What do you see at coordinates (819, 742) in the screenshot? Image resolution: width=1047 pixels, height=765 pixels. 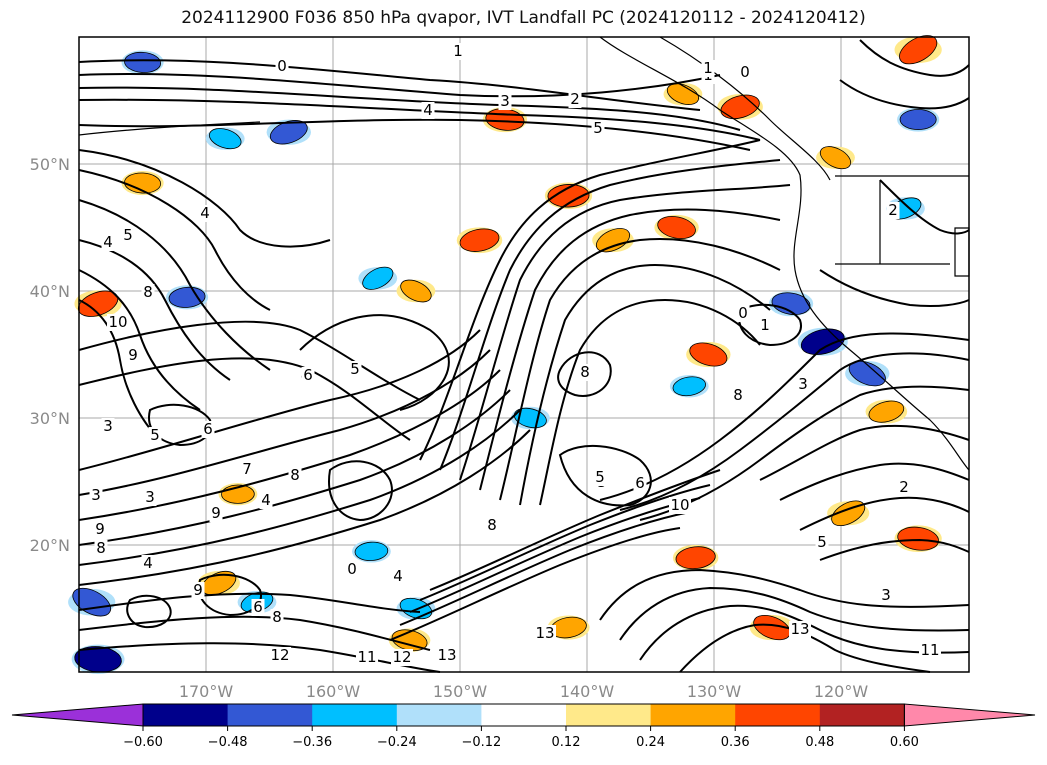 I see `colorbar-tick-label: 0.48` at bounding box center [819, 742].